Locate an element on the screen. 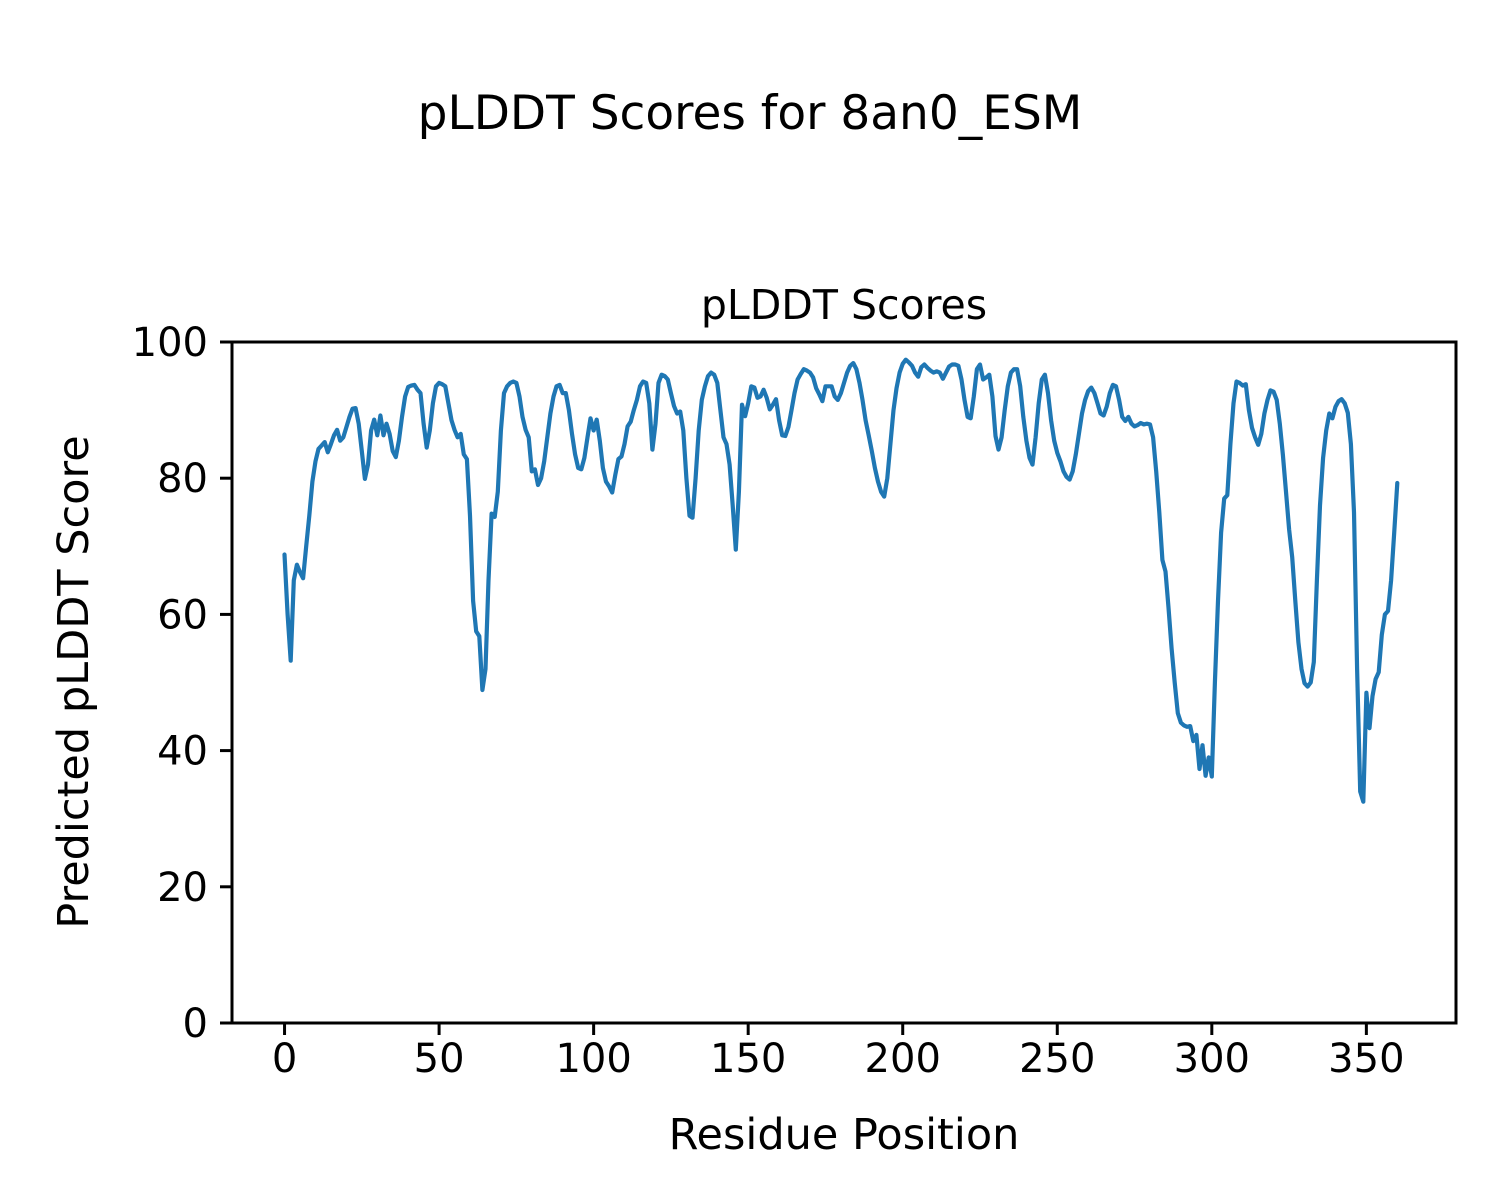  x-tick-label: 50 is located at coordinates (439, 1059).